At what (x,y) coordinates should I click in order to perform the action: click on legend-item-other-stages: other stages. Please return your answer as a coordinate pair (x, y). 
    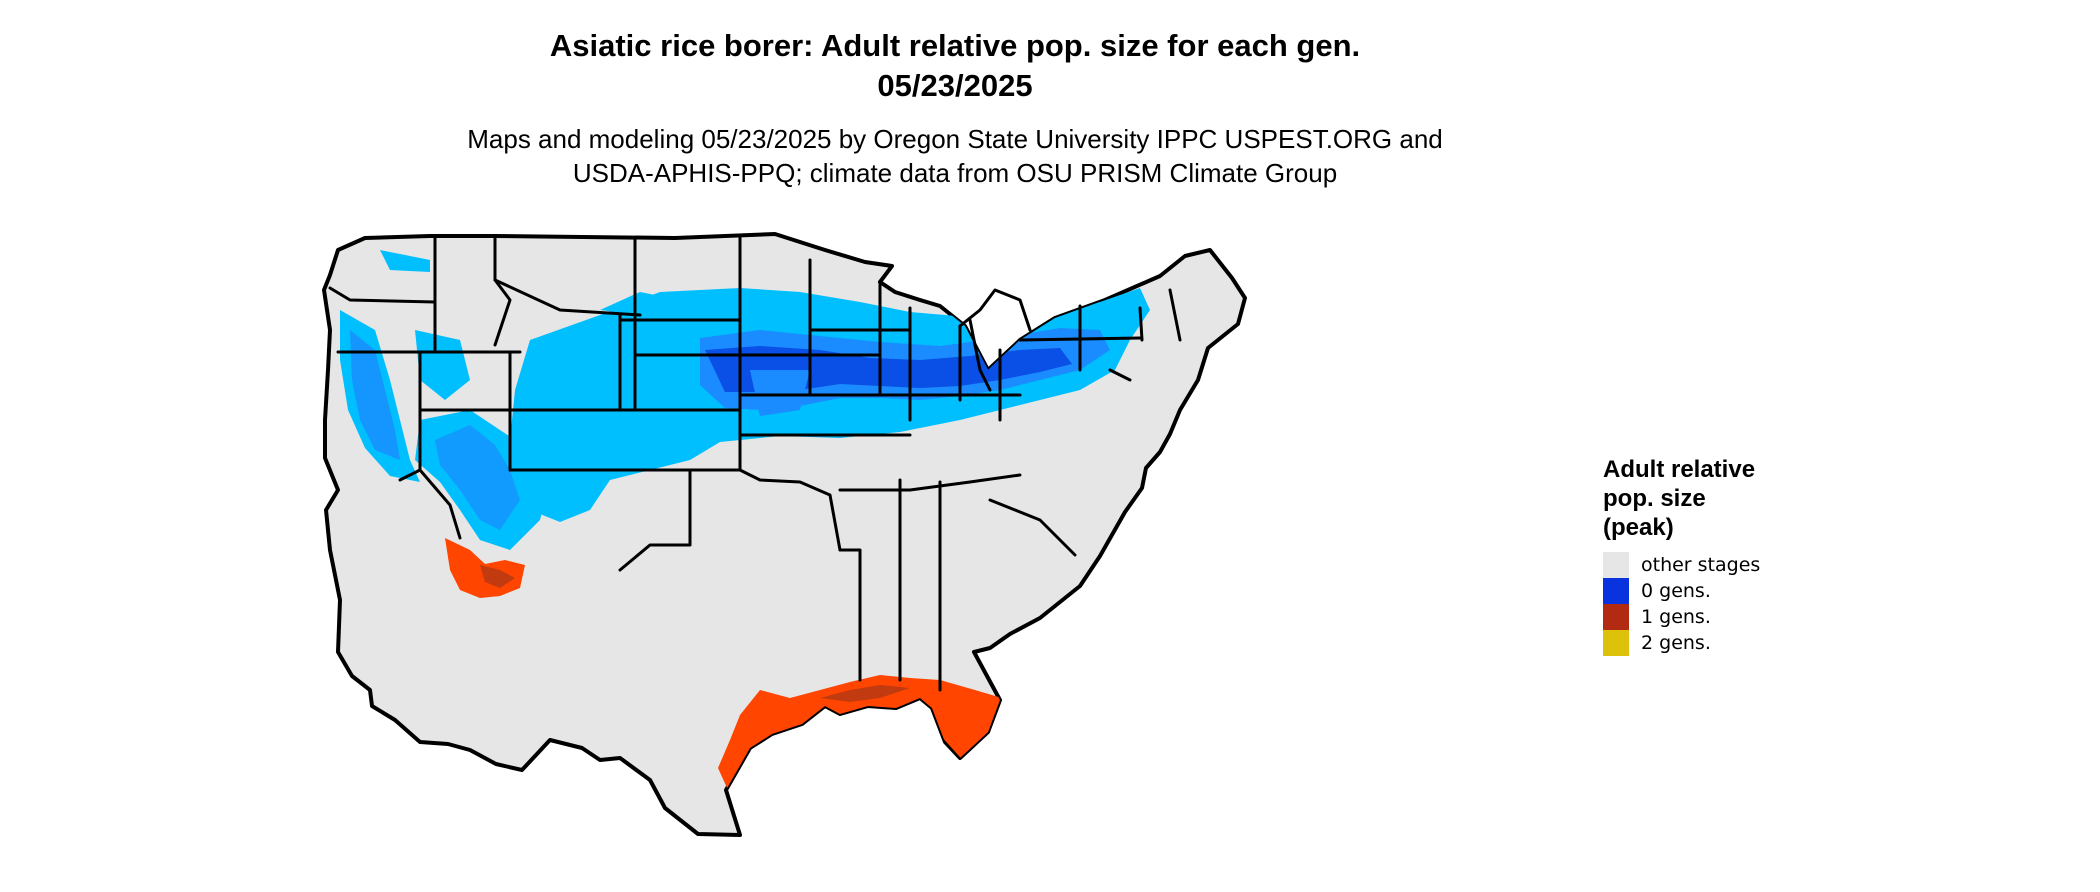
    Looking at the image, I should click on (1753, 565).